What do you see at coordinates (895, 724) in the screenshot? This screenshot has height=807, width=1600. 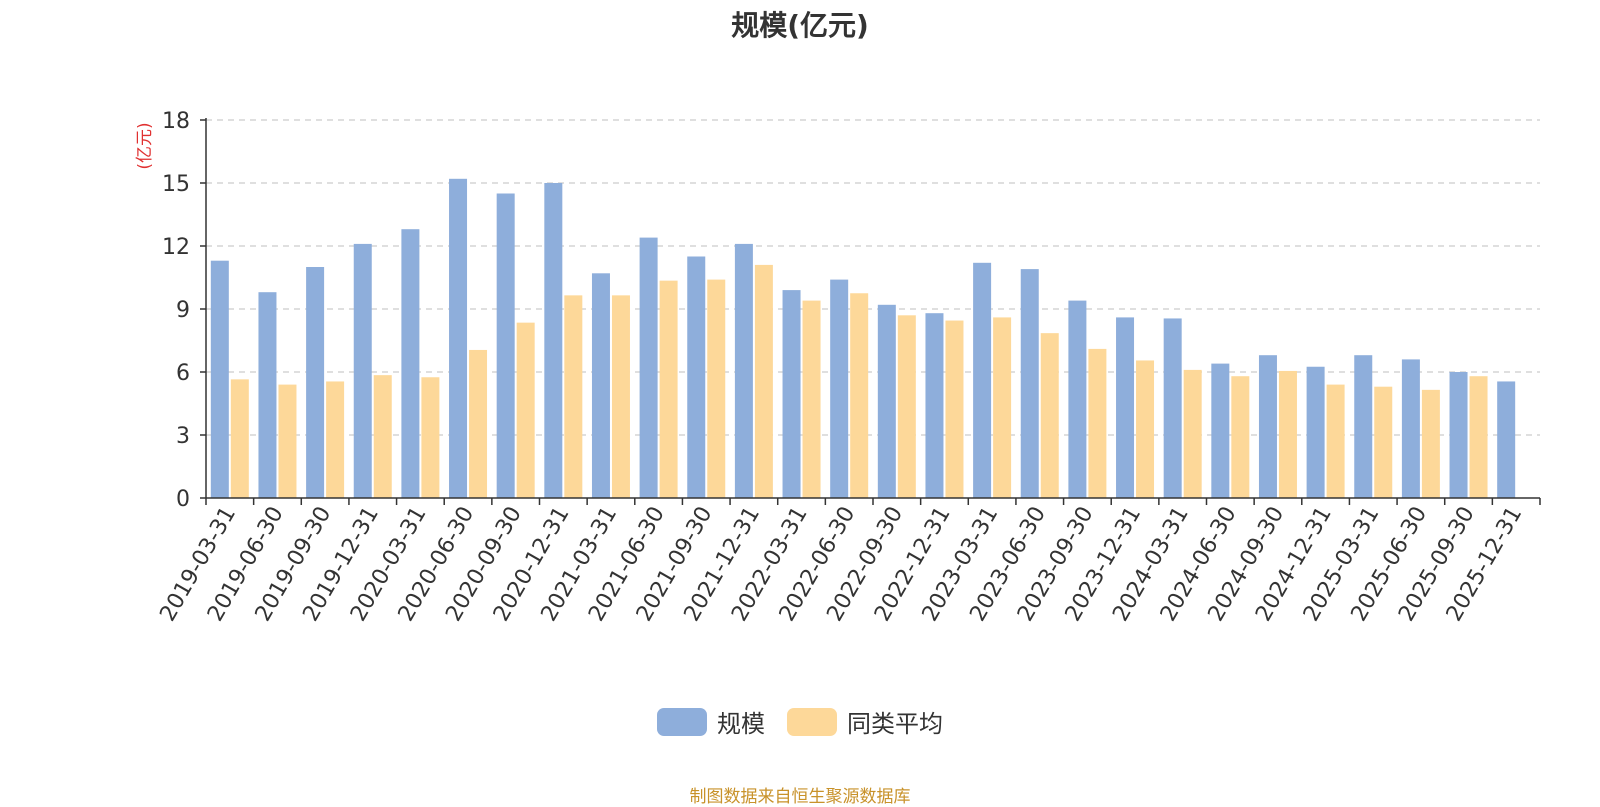 I see `legend-label-peer-average: 同类平均` at bounding box center [895, 724].